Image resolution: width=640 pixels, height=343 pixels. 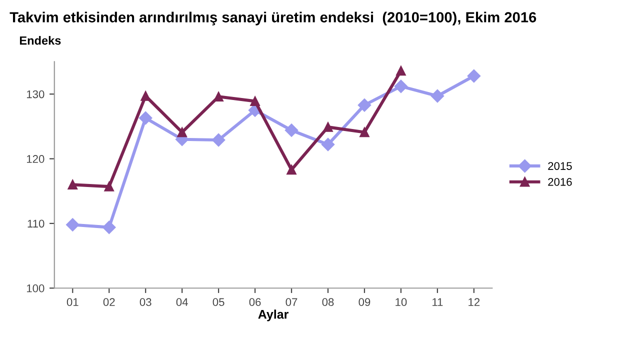 What do you see at coordinates (218, 302) in the screenshot?
I see `x-tick-label: 05` at bounding box center [218, 302].